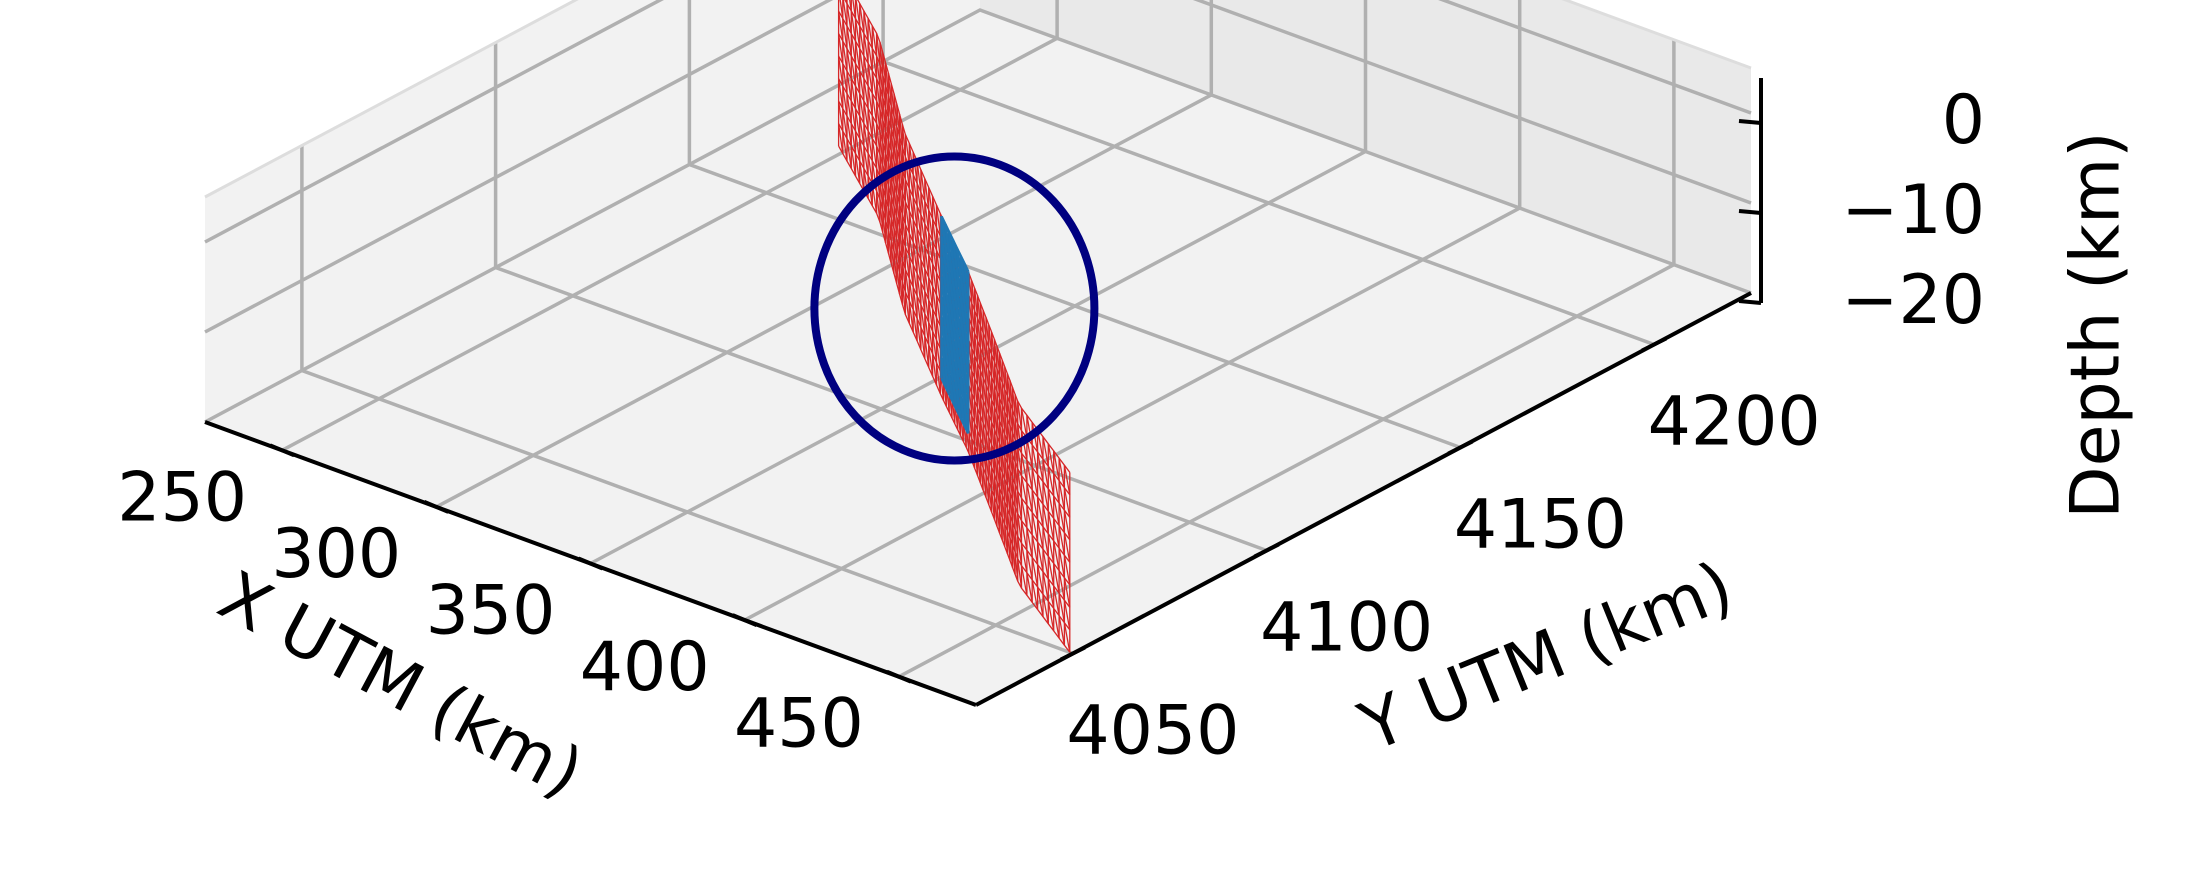  What do you see at coordinates (282, 450) in the screenshot?
I see `x-tick-mark` at bounding box center [282, 450].